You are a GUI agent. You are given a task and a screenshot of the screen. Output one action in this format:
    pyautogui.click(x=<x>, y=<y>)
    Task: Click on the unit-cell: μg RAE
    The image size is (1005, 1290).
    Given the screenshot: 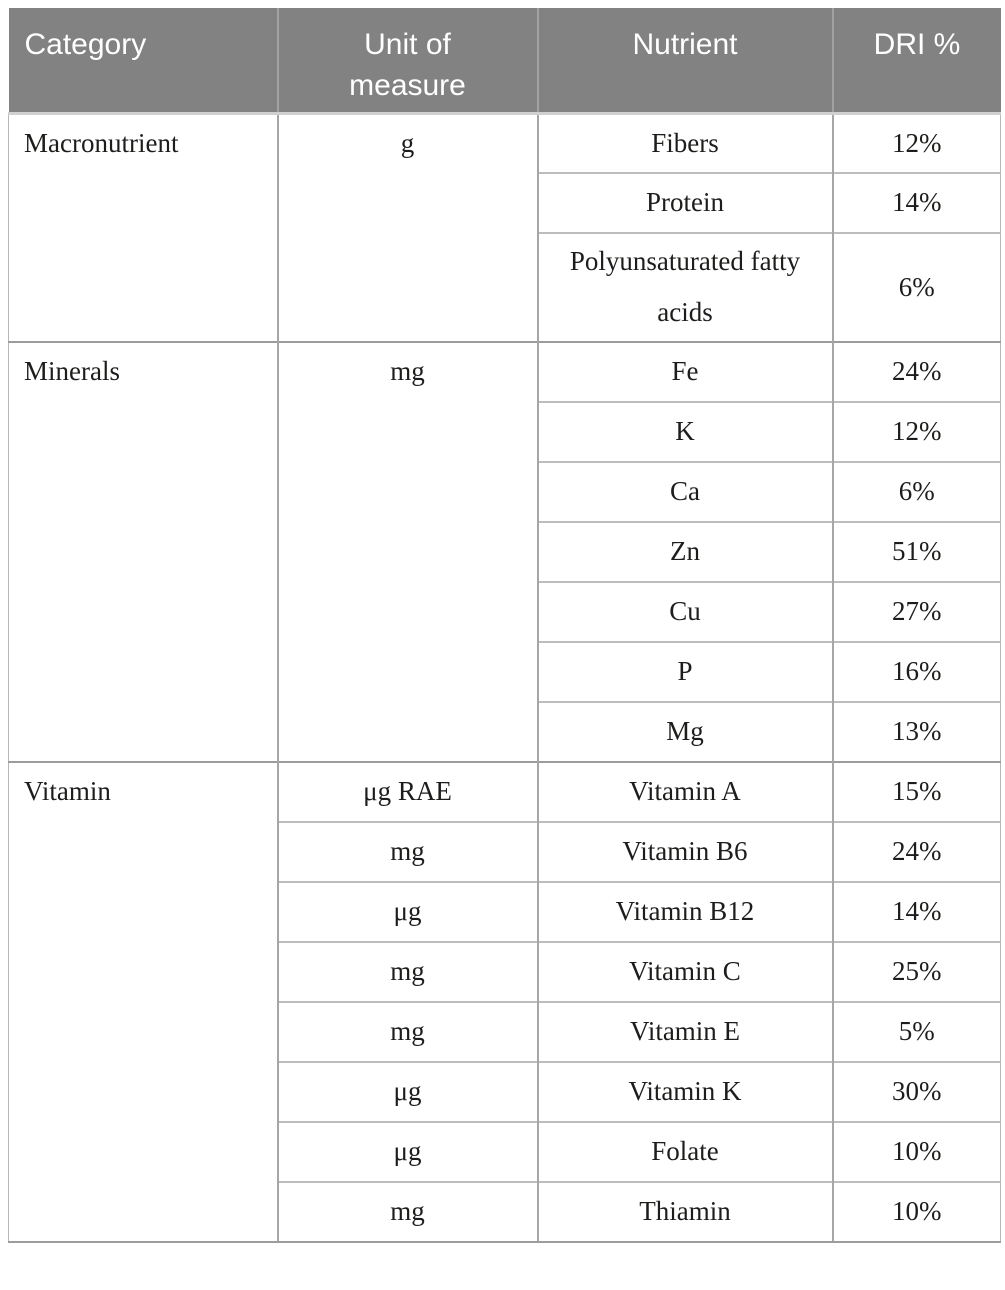 What is the action you would take?
    pyautogui.click(x=407, y=791)
    